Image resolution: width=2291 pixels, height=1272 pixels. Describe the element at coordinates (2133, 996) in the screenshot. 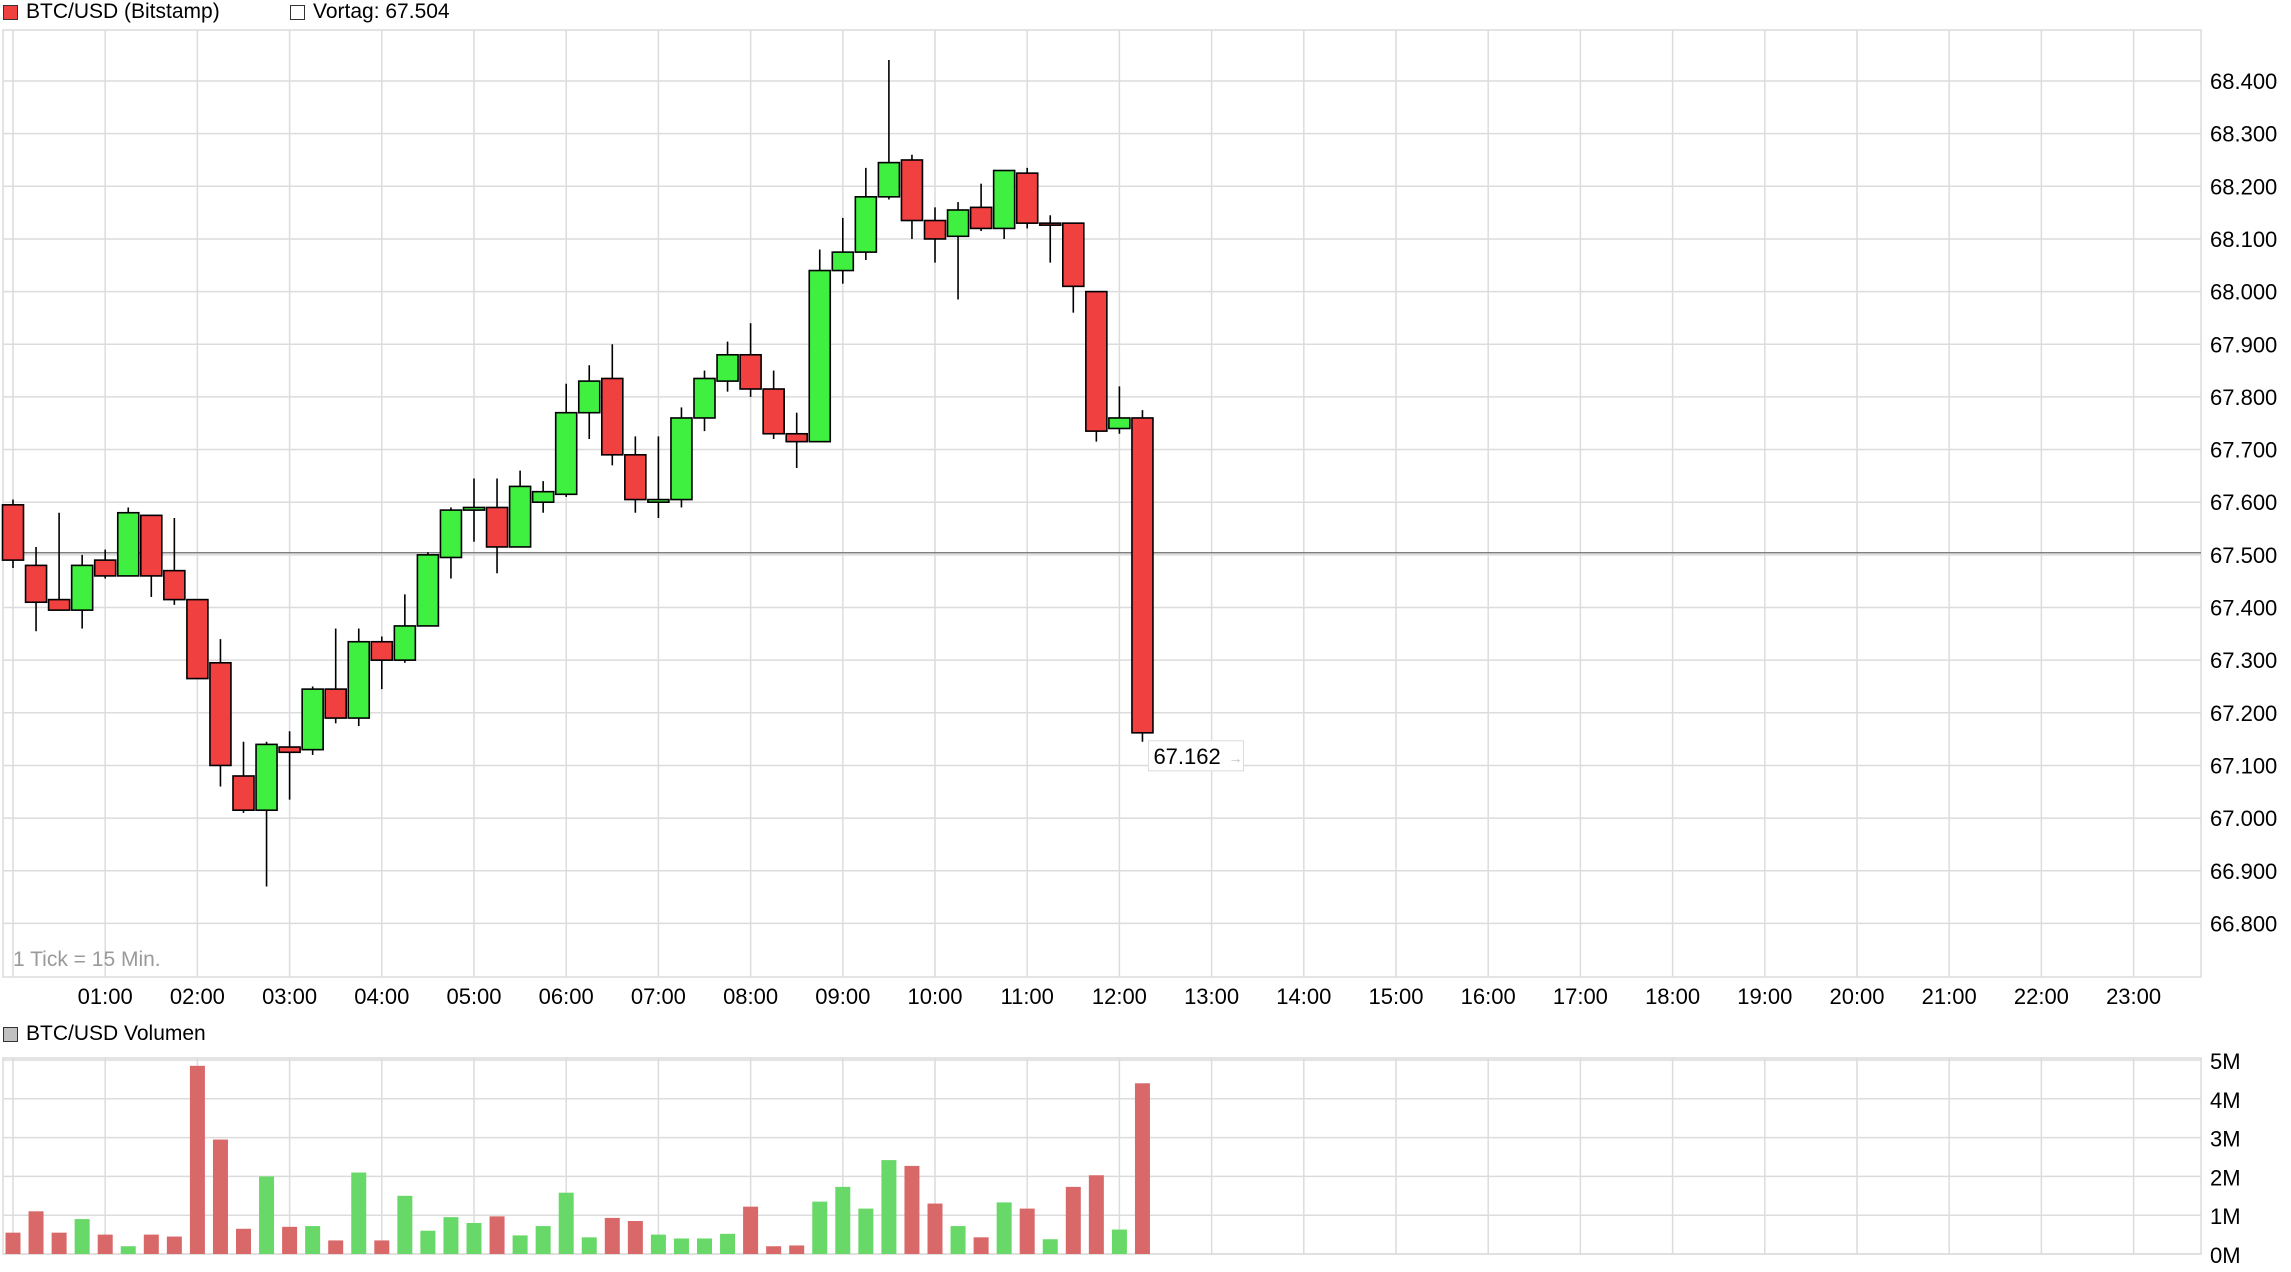

I see `svg-text: 23:00` at that location.